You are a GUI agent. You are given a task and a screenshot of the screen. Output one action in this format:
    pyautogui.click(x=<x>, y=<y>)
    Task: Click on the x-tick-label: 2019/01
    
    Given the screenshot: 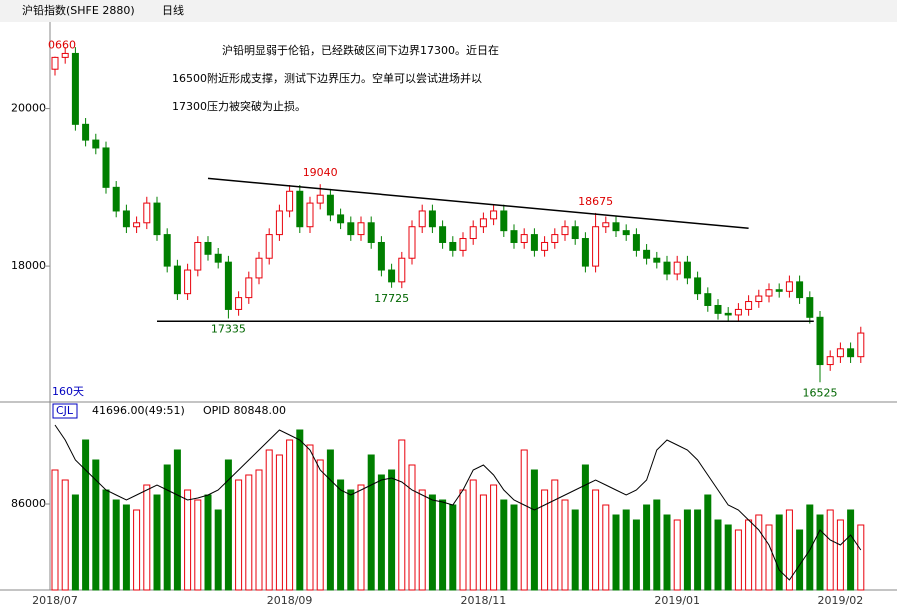 What is the action you would take?
    pyautogui.click(x=677, y=600)
    